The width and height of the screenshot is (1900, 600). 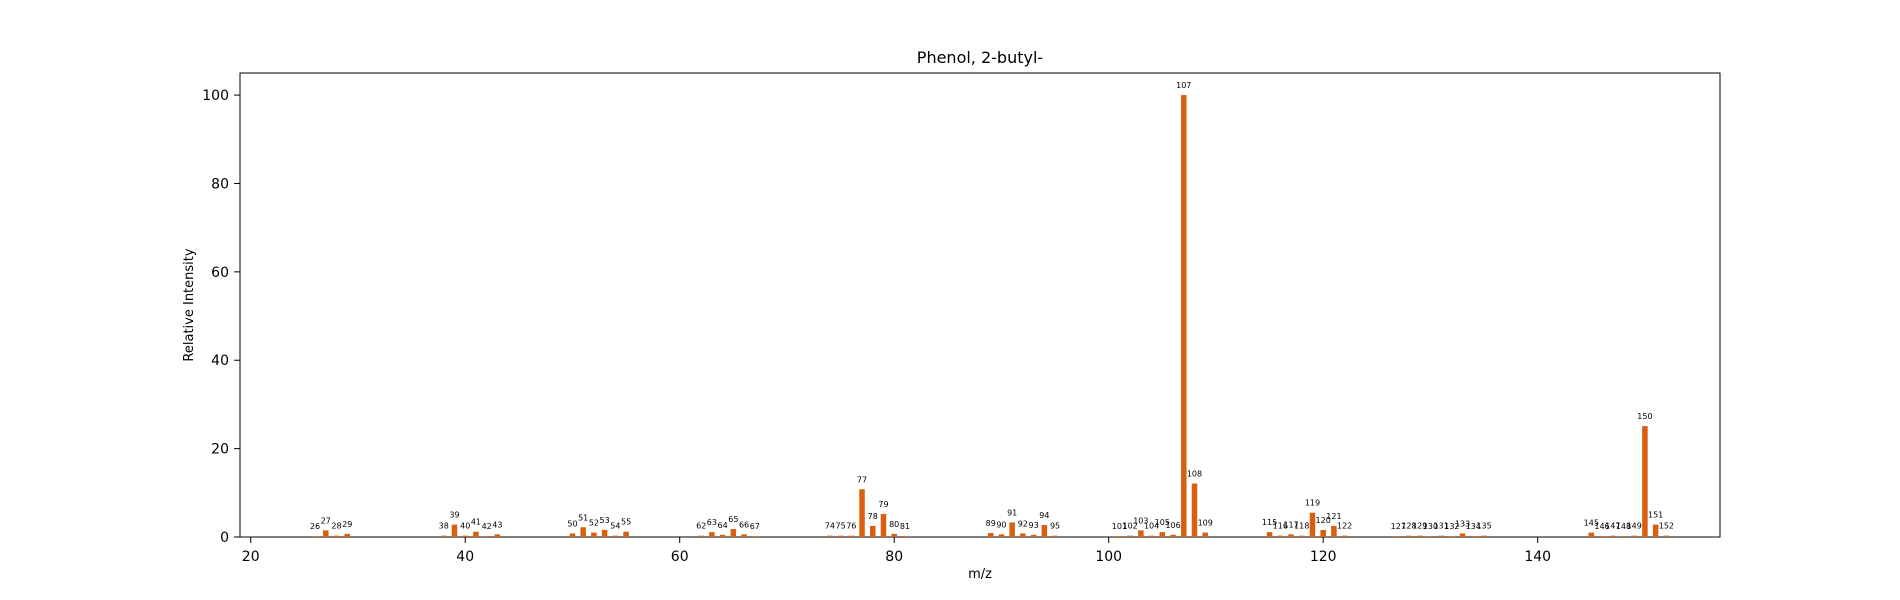 I want to click on y-axis-label: Relative Intensity, so click(x=189, y=304).